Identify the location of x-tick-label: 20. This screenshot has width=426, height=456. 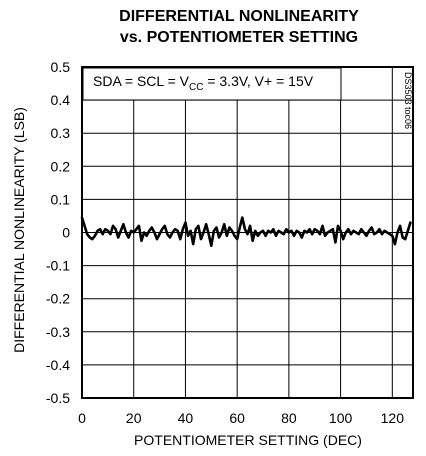
(134, 418).